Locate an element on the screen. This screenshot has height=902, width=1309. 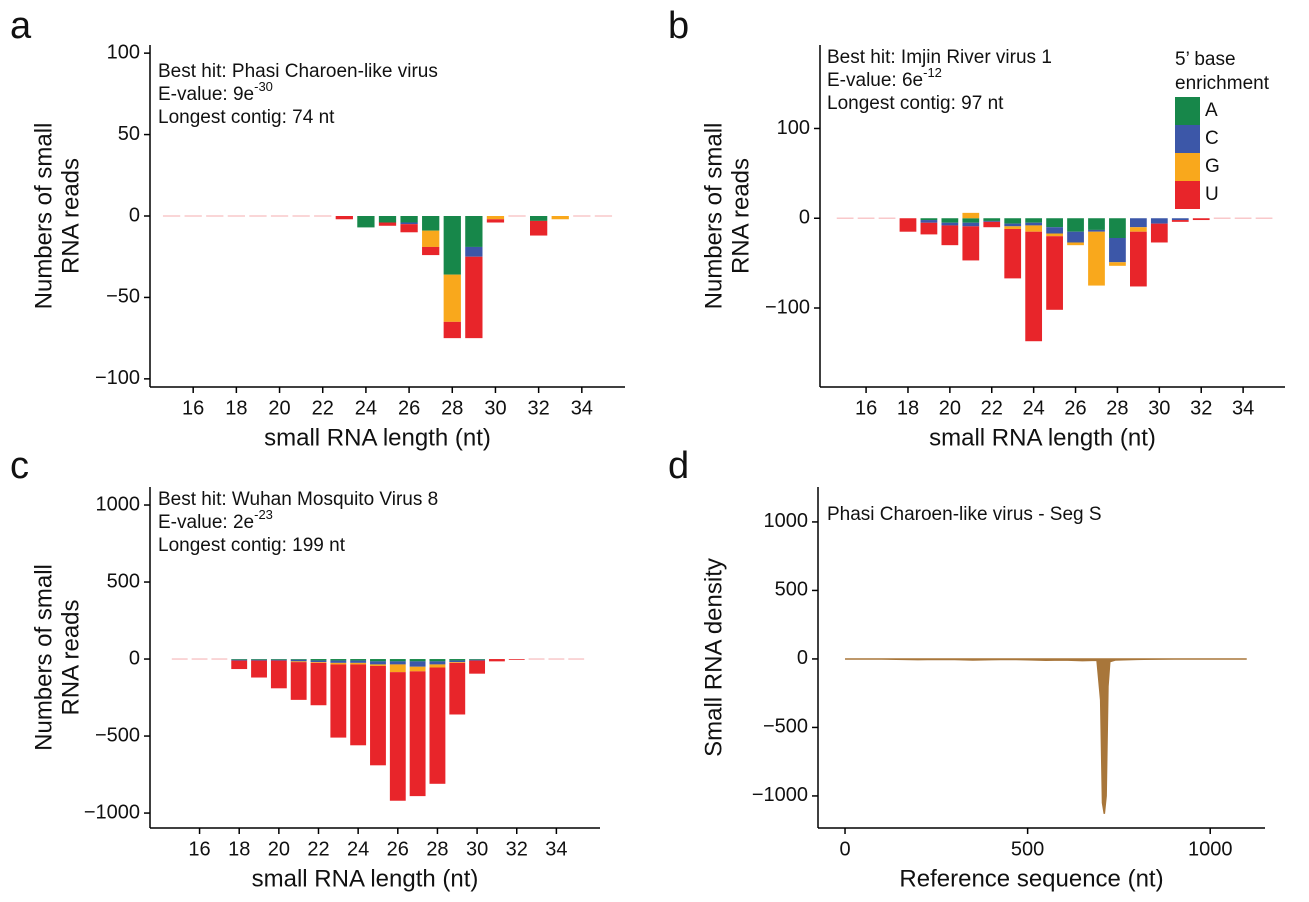
annotation-text: E-value: 9e is located at coordinates (206, 94).